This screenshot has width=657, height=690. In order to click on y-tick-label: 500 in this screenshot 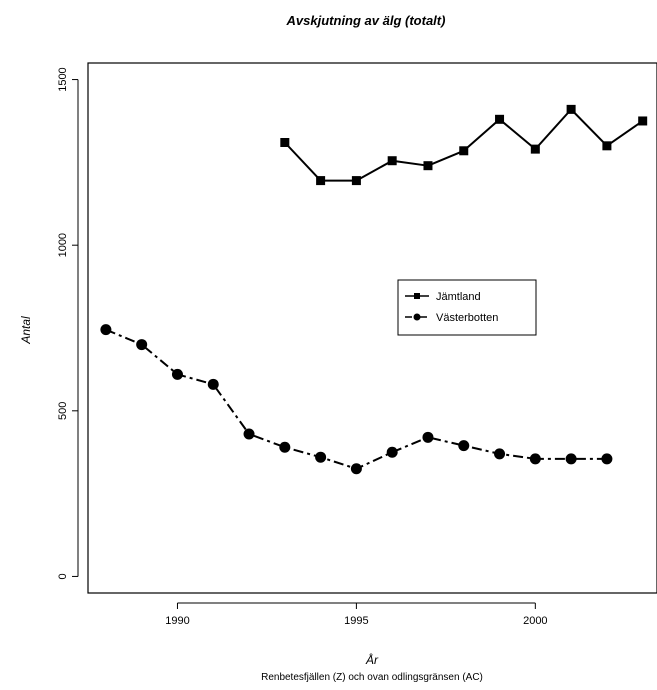, I will do `click(63, 411)`.